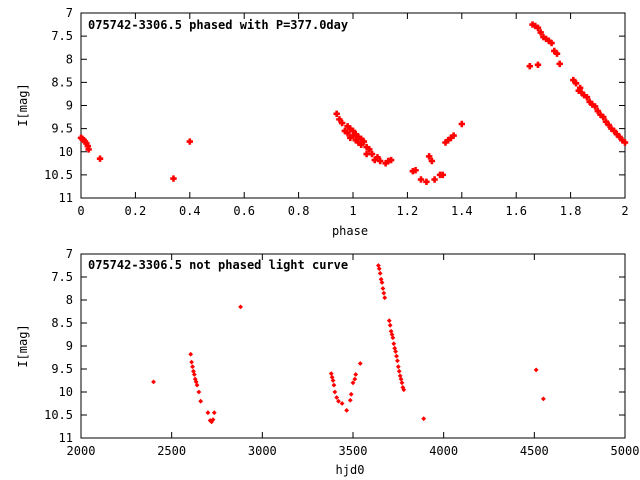  I want to click on phased-x-tick-label: 0, so click(80, 211).